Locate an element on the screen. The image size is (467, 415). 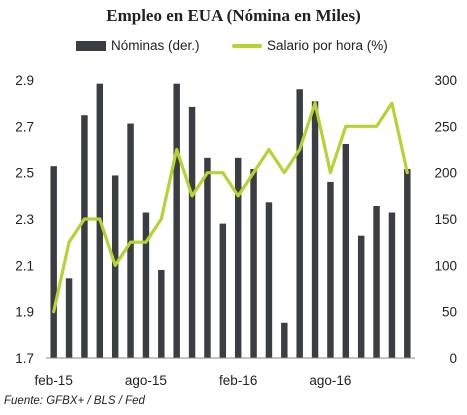
x-tick-label-1: ago-15 is located at coordinates (146, 380).